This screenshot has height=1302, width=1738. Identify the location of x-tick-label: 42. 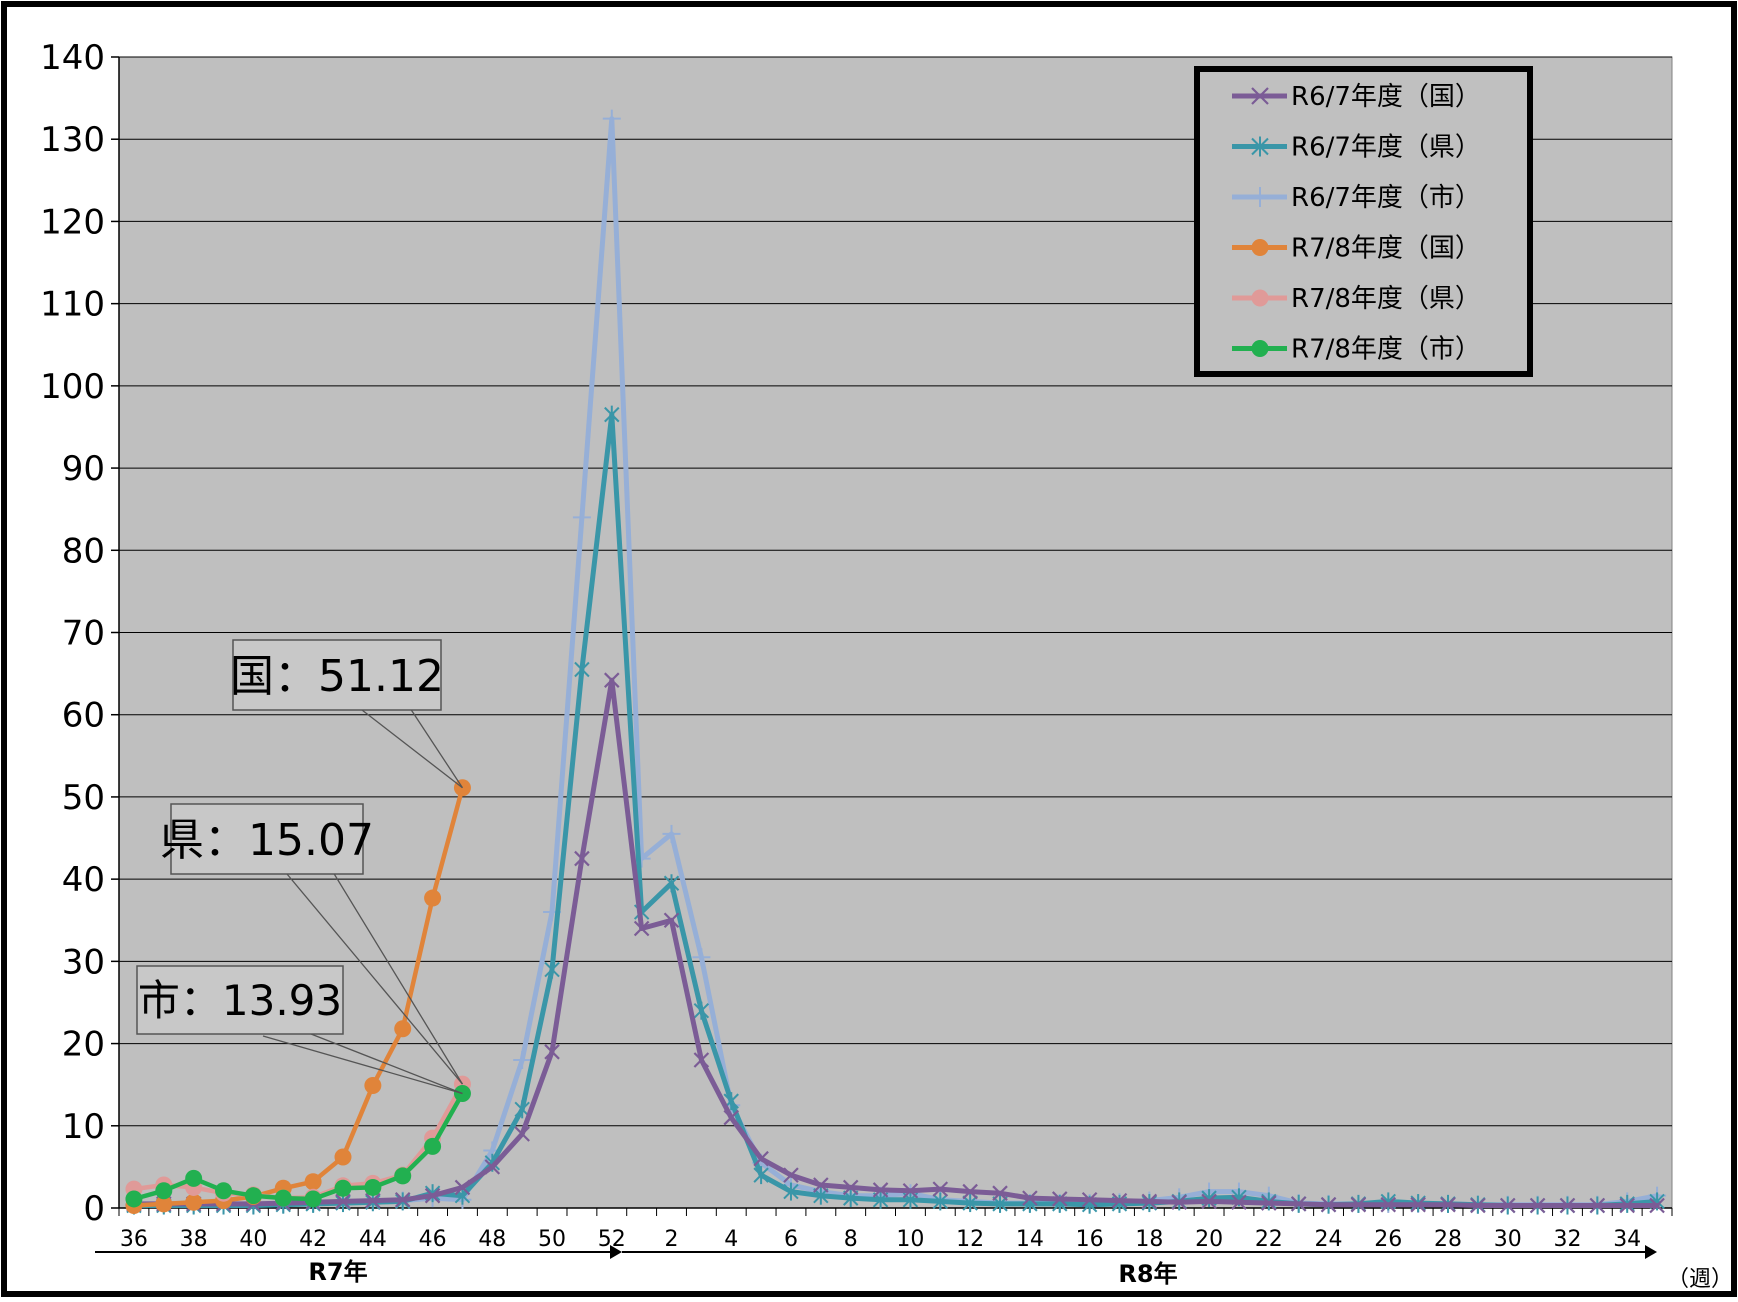
(313, 1239).